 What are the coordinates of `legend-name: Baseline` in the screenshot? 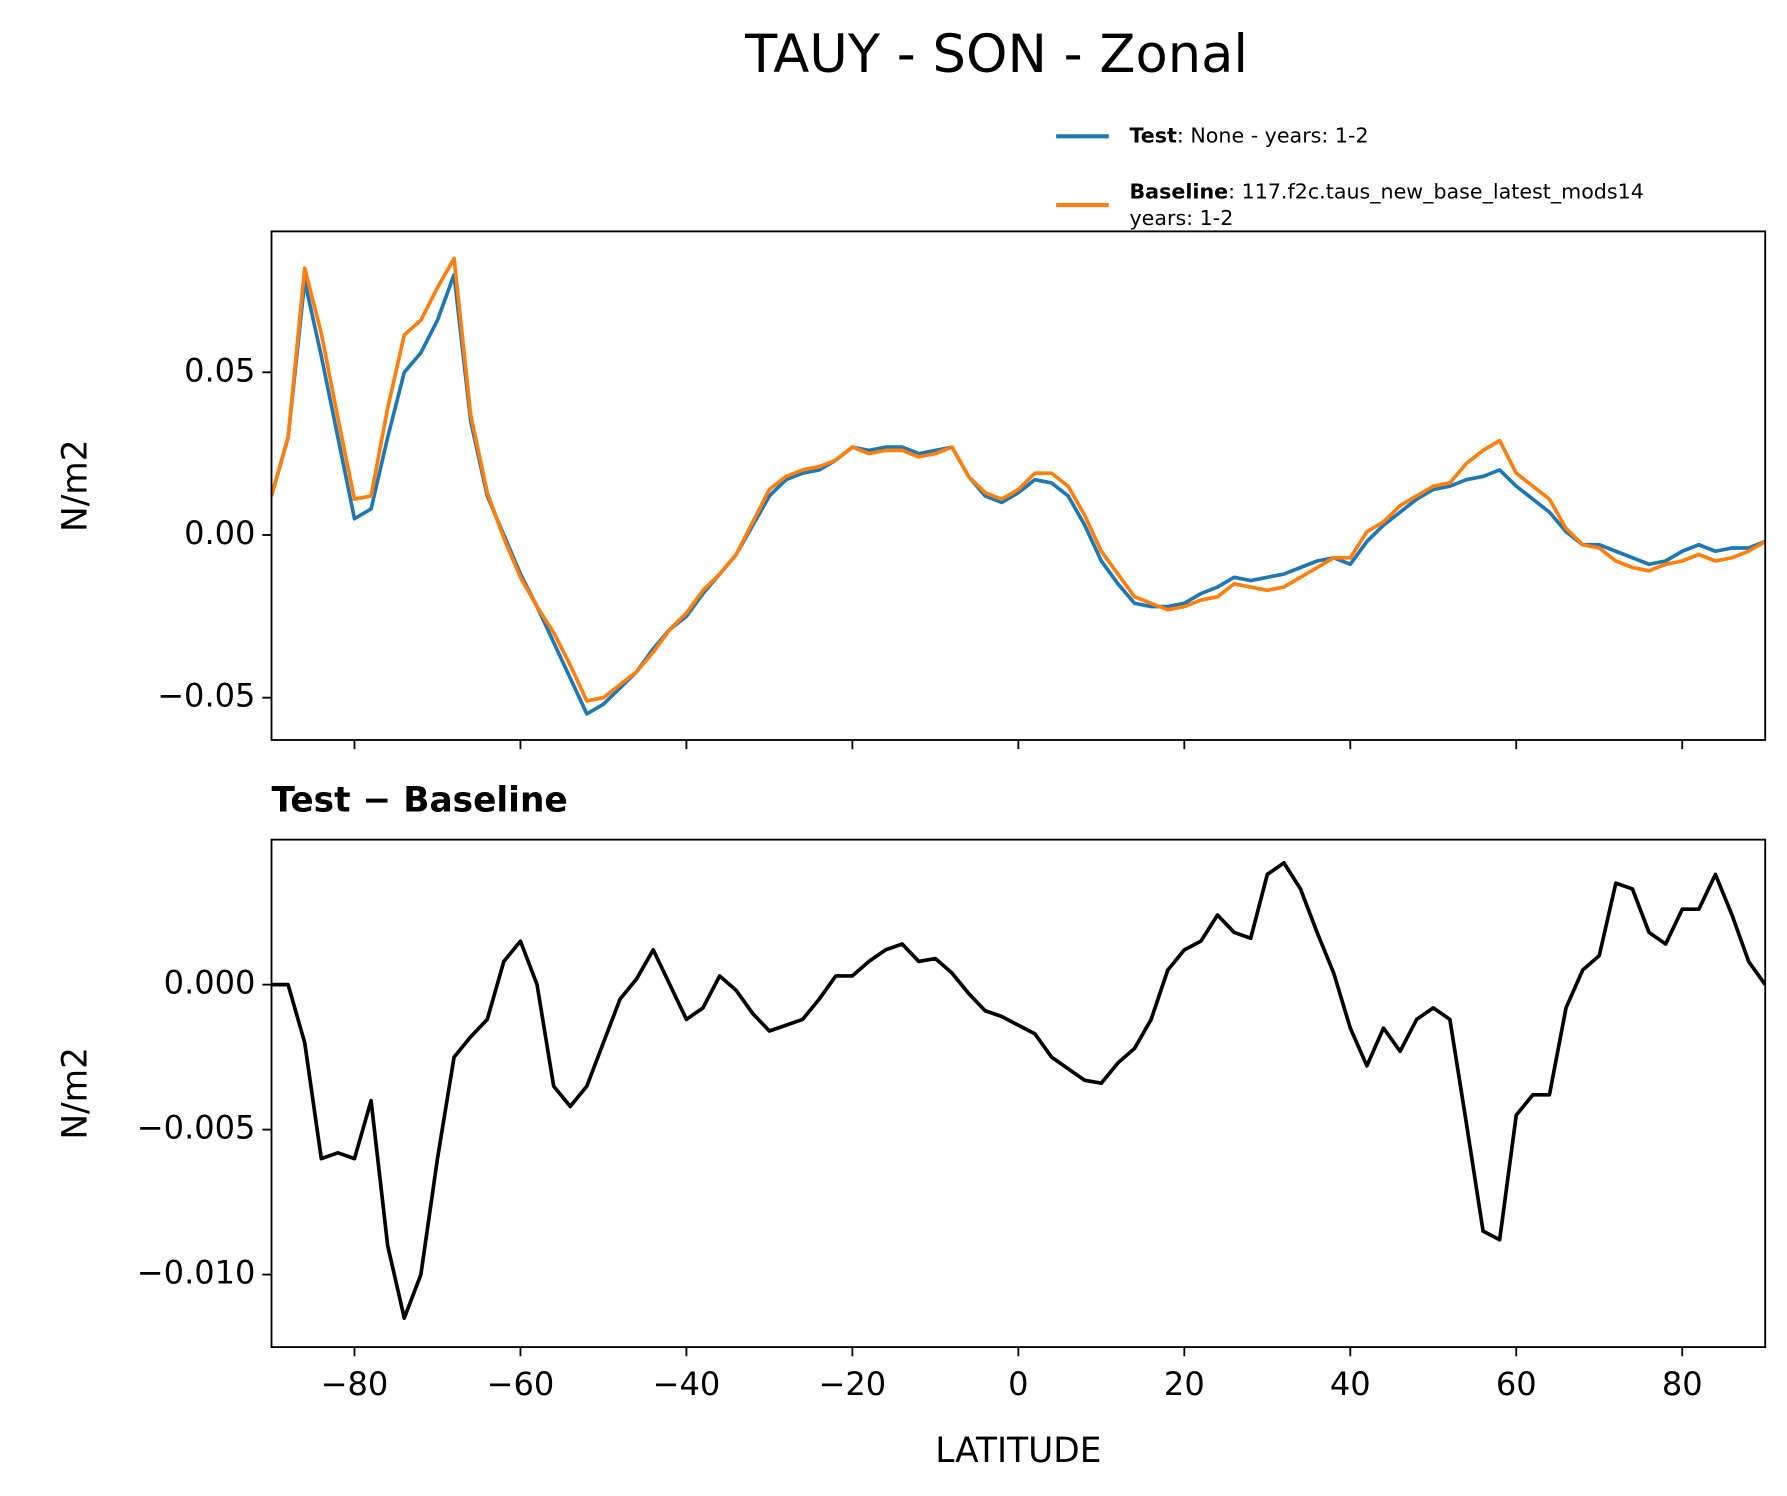 It's located at (1178, 191).